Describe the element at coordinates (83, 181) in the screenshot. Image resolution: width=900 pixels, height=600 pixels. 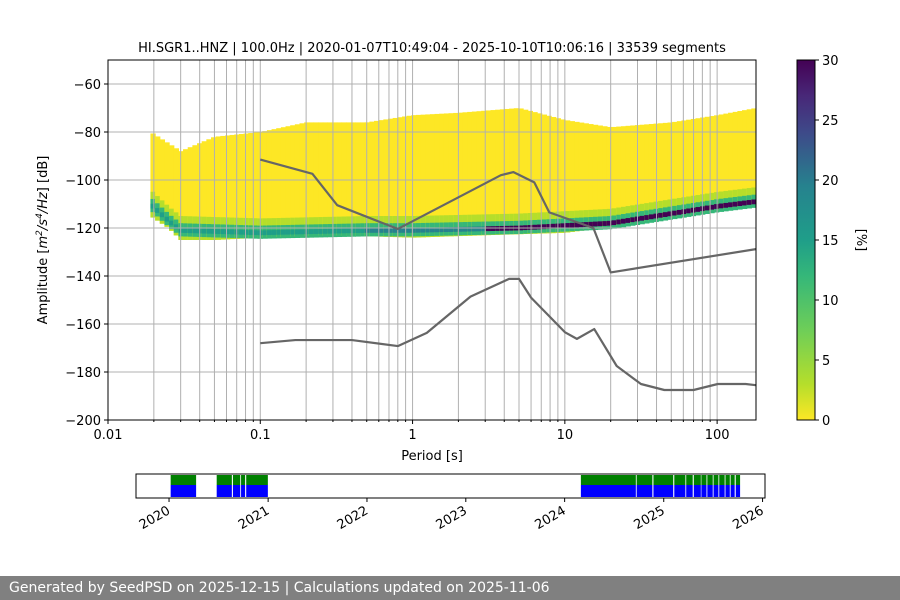
I see `y-tick-label: −100` at that location.